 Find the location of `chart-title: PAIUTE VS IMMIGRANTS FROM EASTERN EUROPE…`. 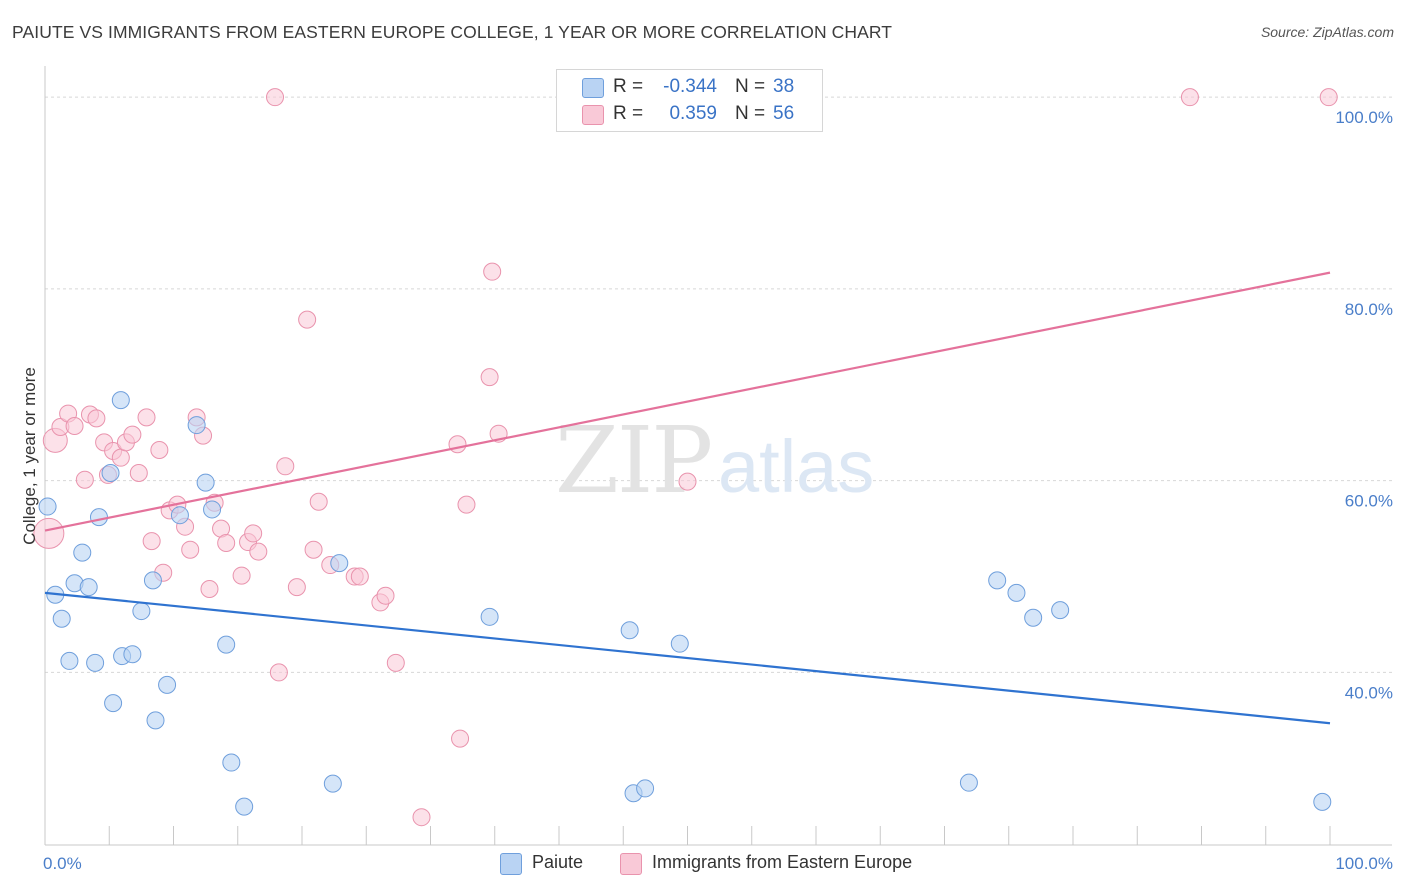

chart-title: PAIUTE VS IMMIGRANTS FROM EASTERN EUROPE… is located at coordinates (452, 32).